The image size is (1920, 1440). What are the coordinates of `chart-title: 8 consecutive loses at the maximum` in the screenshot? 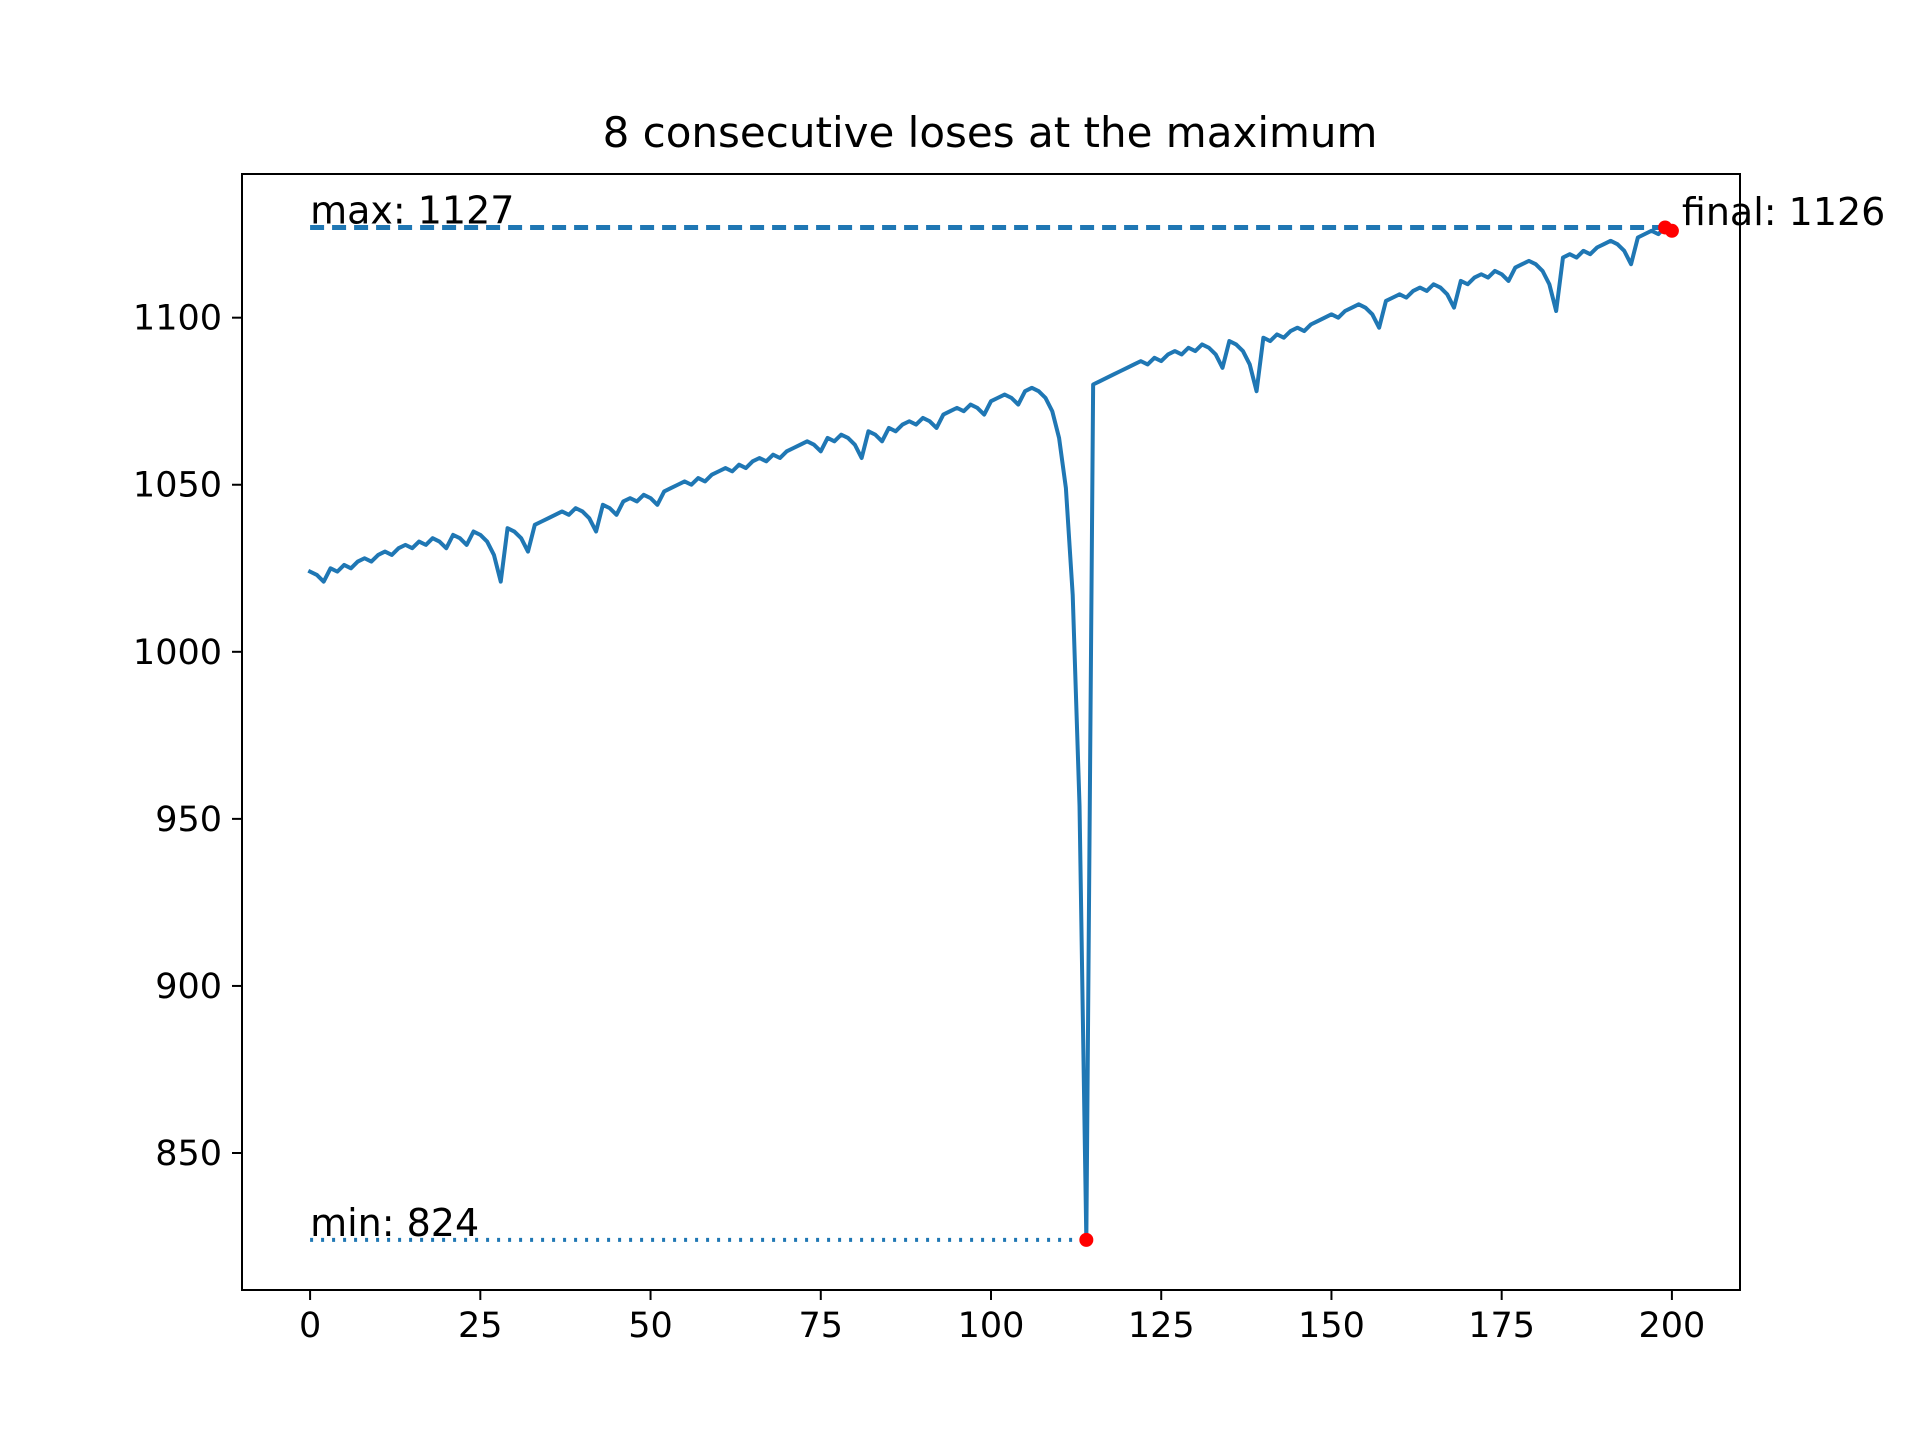 It's located at (990, 132).